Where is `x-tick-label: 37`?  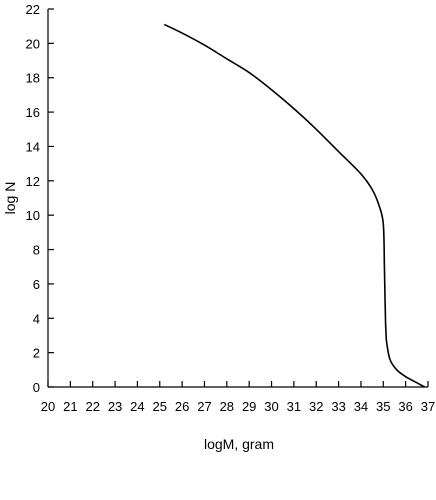 x-tick-label: 37 is located at coordinates (428, 406).